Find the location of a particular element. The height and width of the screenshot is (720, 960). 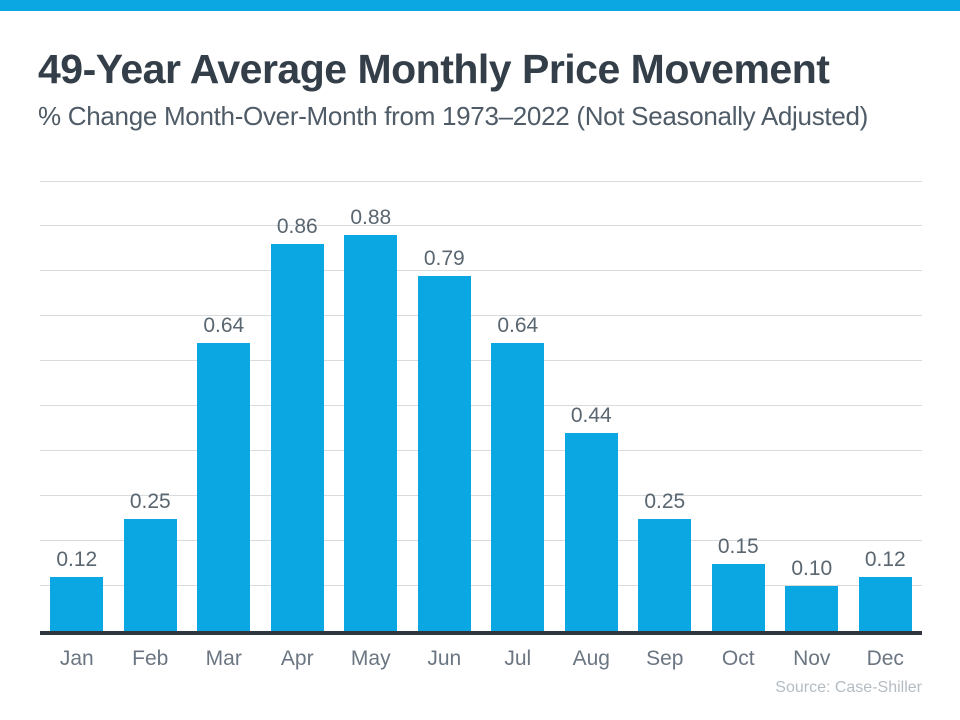

bar-value-label: 0.86 is located at coordinates (297, 226).